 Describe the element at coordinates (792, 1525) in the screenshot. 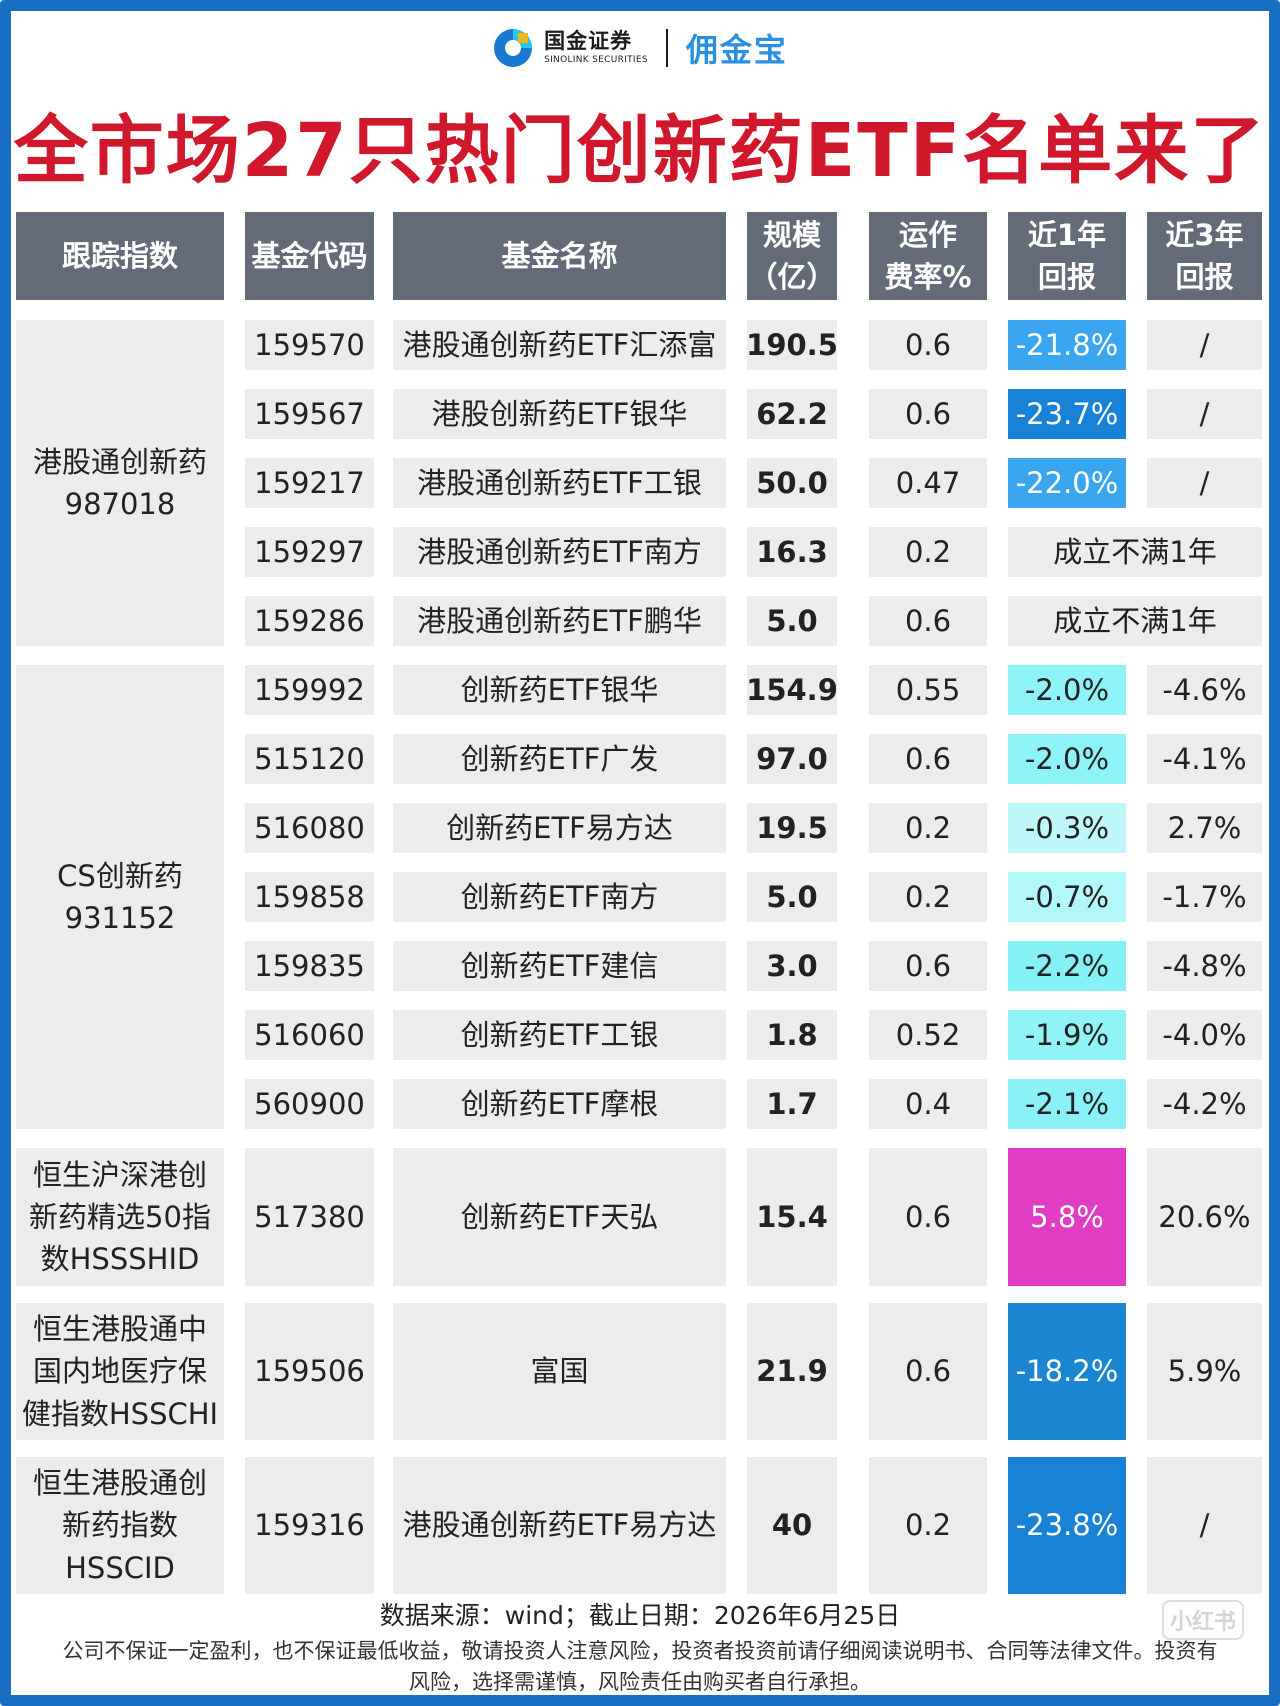

I see `fund-size: 40` at that location.